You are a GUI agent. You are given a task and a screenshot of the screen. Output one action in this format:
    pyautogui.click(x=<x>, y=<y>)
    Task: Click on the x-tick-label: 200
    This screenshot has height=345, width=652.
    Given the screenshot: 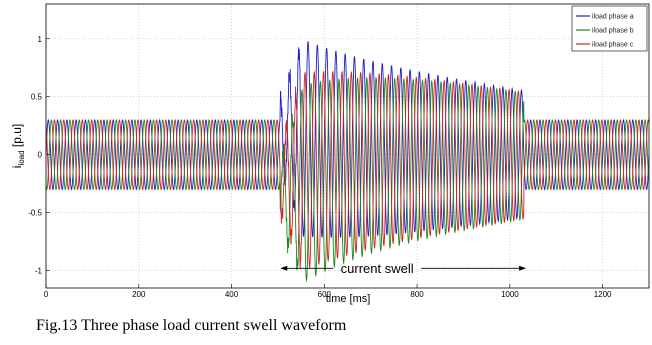 What is the action you would take?
    pyautogui.click(x=139, y=294)
    